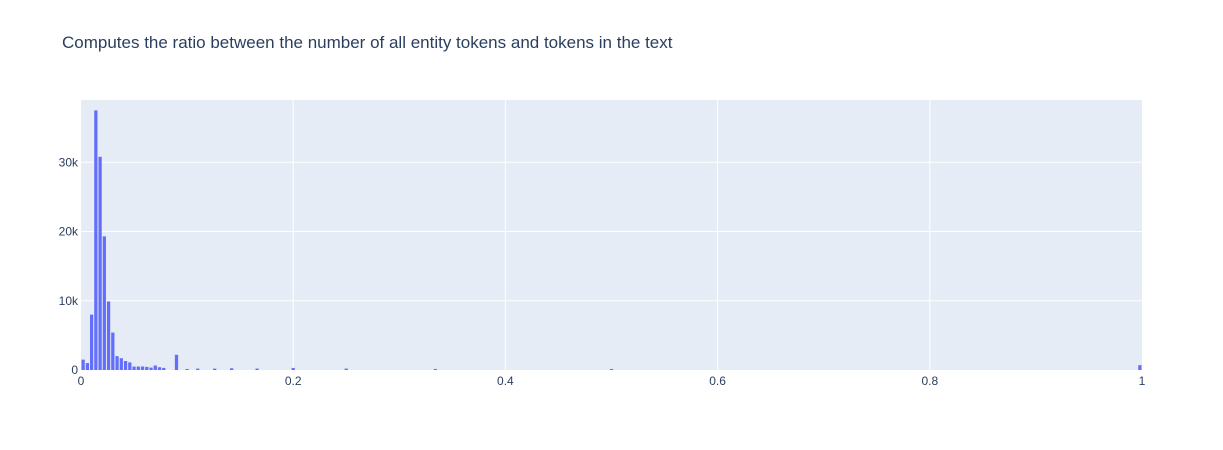 This screenshot has width=1223, height=450. What do you see at coordinates (69, 162) in the screenshot?
I see `y-tick-label: 30k` at bounding box center [69, 162].